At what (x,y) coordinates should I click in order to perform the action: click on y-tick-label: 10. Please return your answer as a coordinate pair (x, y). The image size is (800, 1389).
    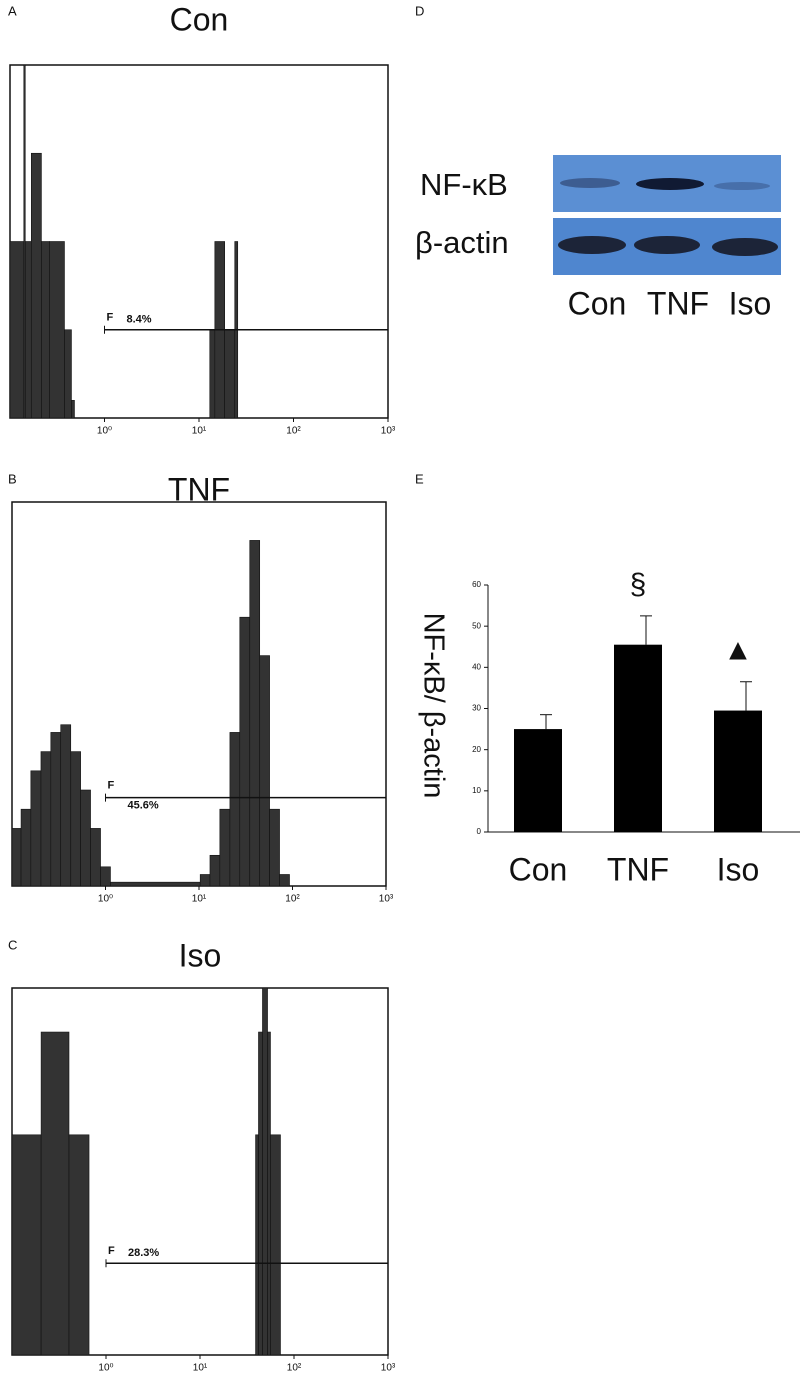
    Looking at the image, I should click on (476, 790).